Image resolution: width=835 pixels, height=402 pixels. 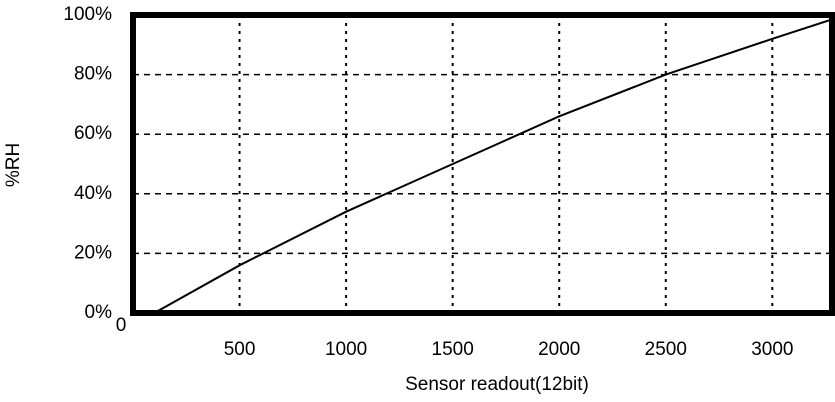 I want to click on x-tick-label: 2500, so click(x=666, y=349).